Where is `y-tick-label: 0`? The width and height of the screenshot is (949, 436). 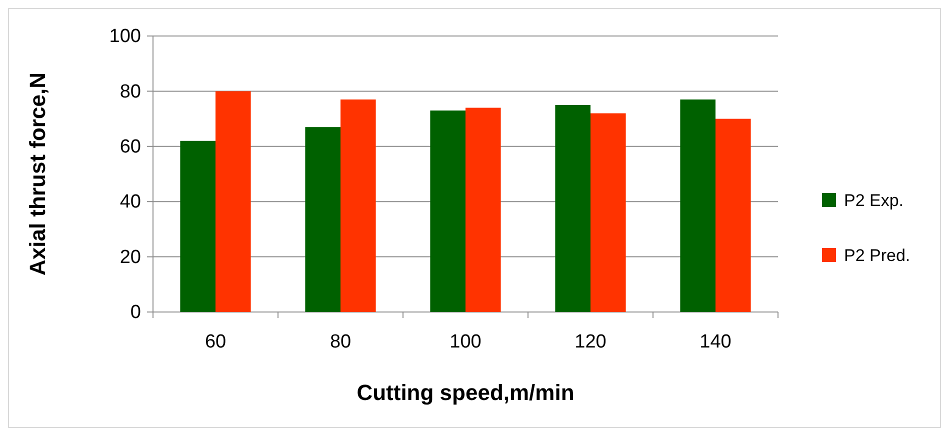 y-tick-label: 0 is located at coordinates (135, 313).